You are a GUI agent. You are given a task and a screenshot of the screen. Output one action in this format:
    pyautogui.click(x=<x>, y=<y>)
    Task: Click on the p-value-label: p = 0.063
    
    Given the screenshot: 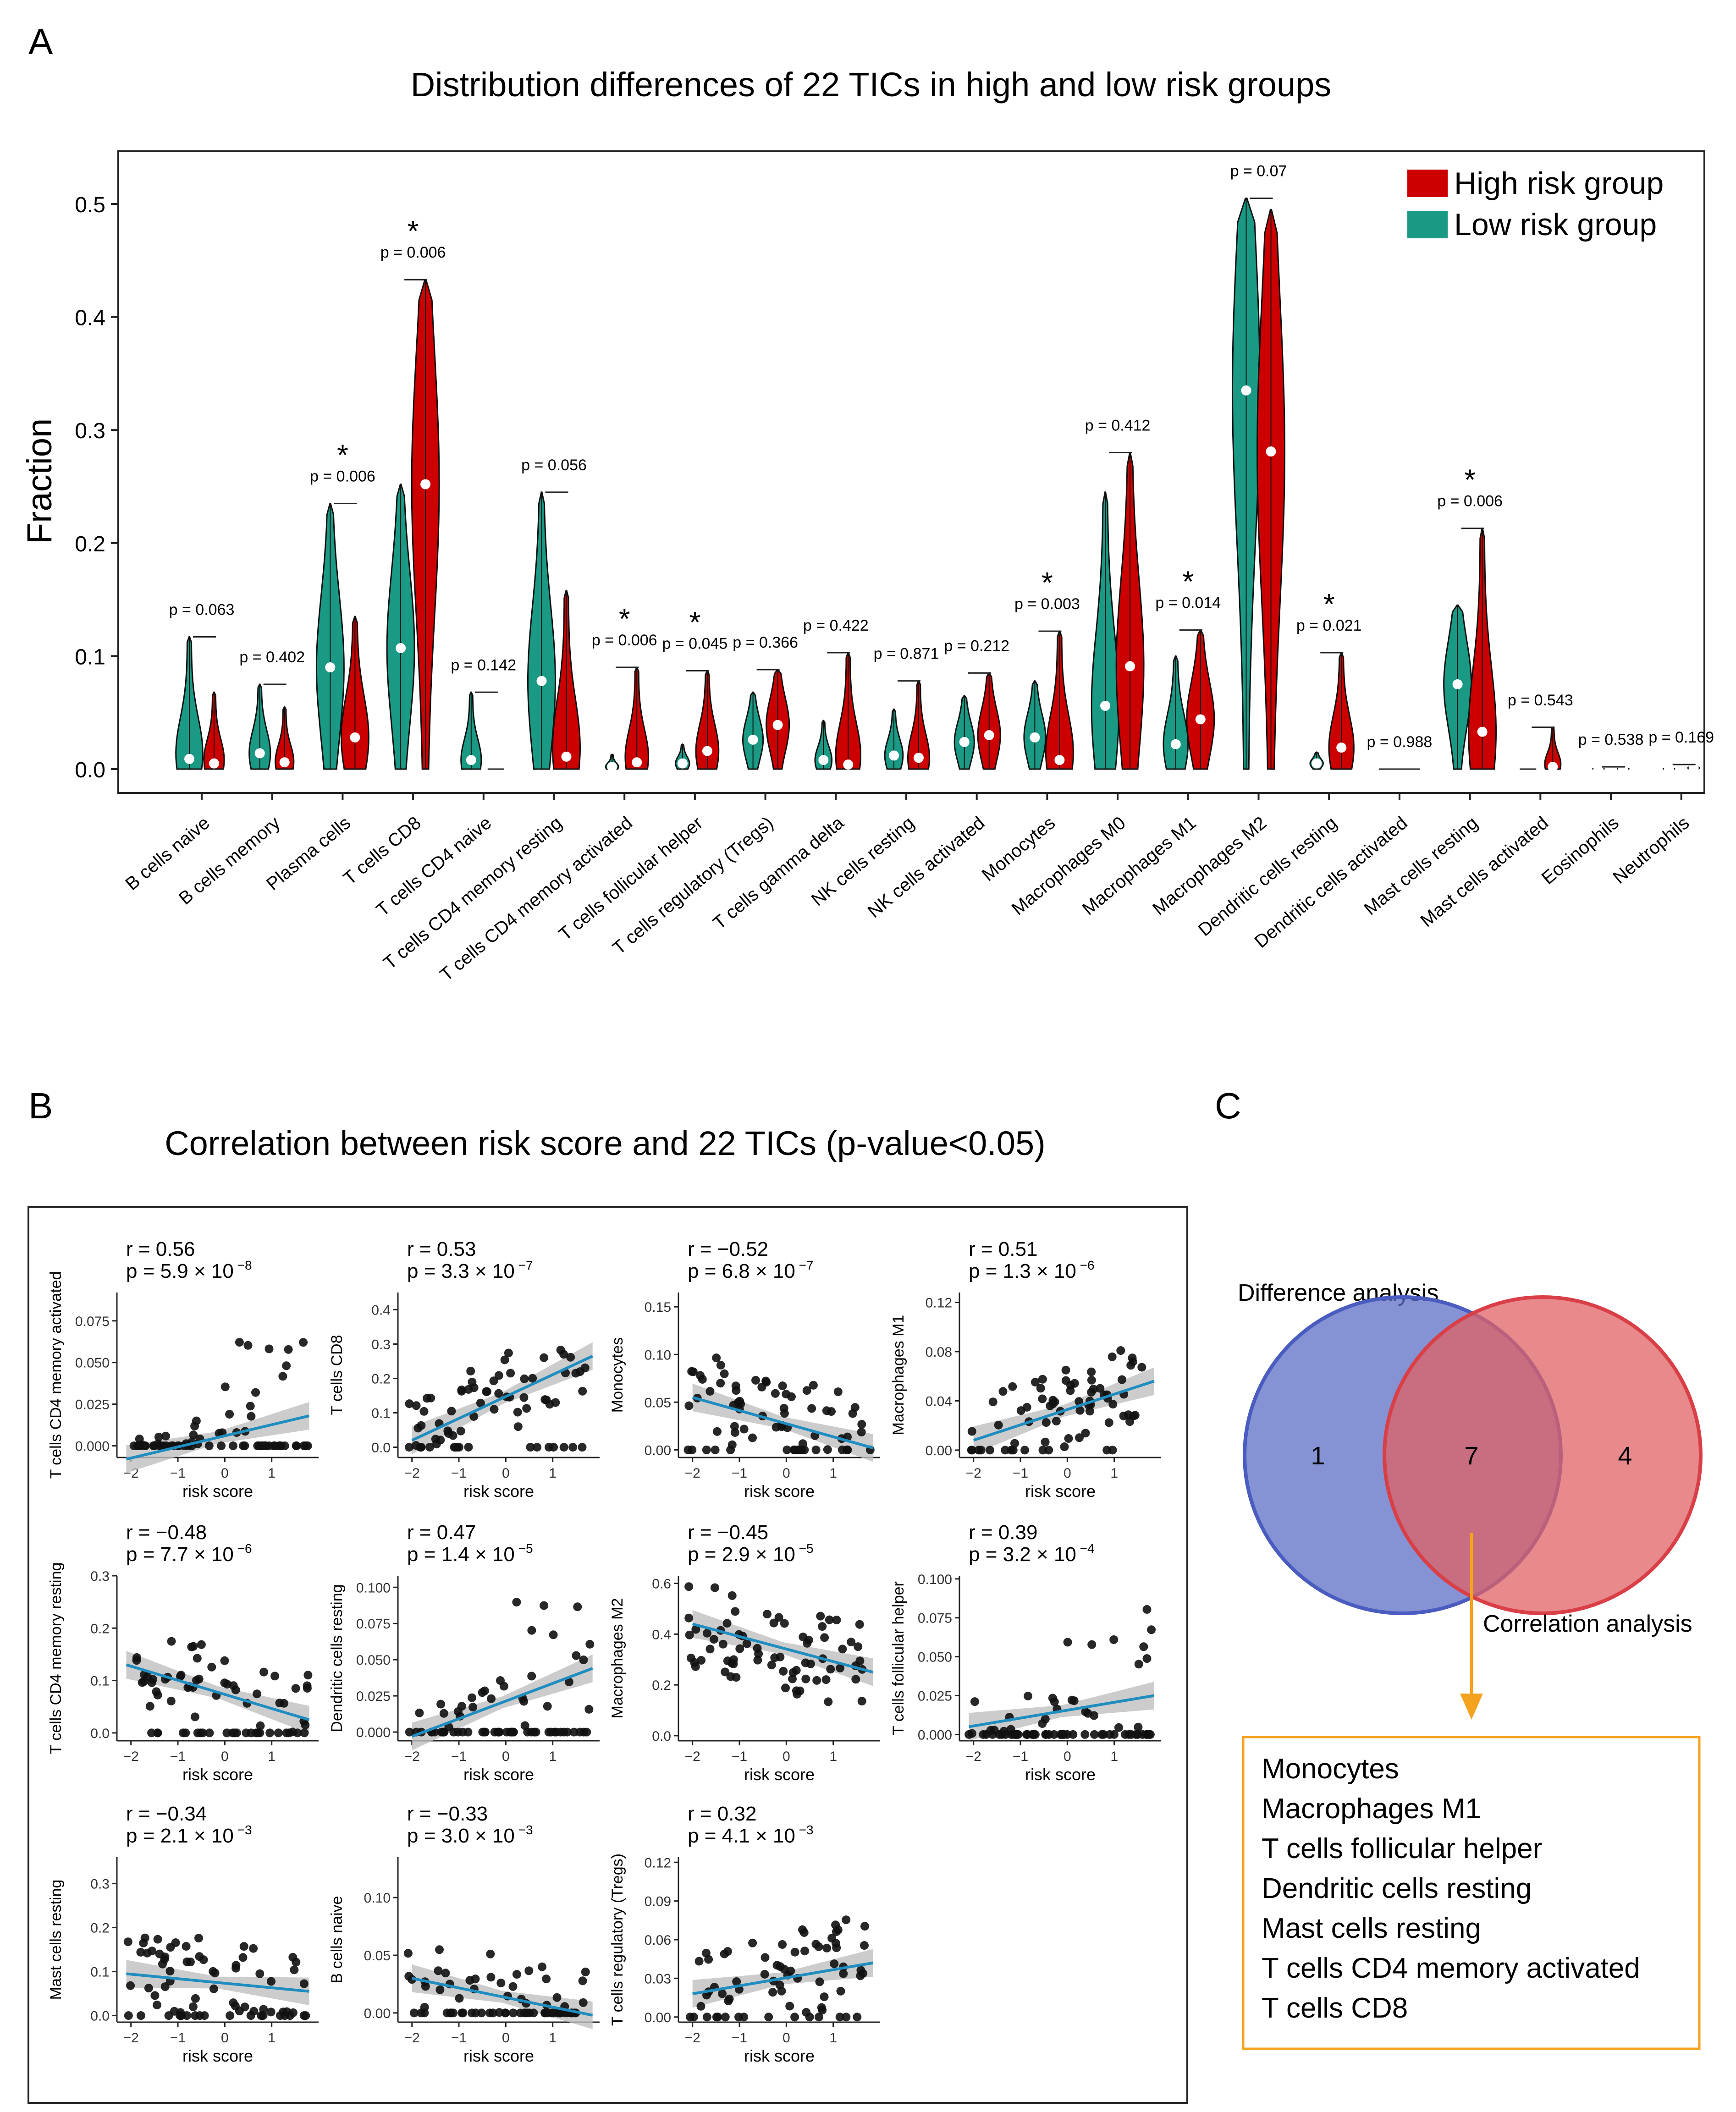 What is the action you would take?
    pyautogui.click(x=202, y=609)
    